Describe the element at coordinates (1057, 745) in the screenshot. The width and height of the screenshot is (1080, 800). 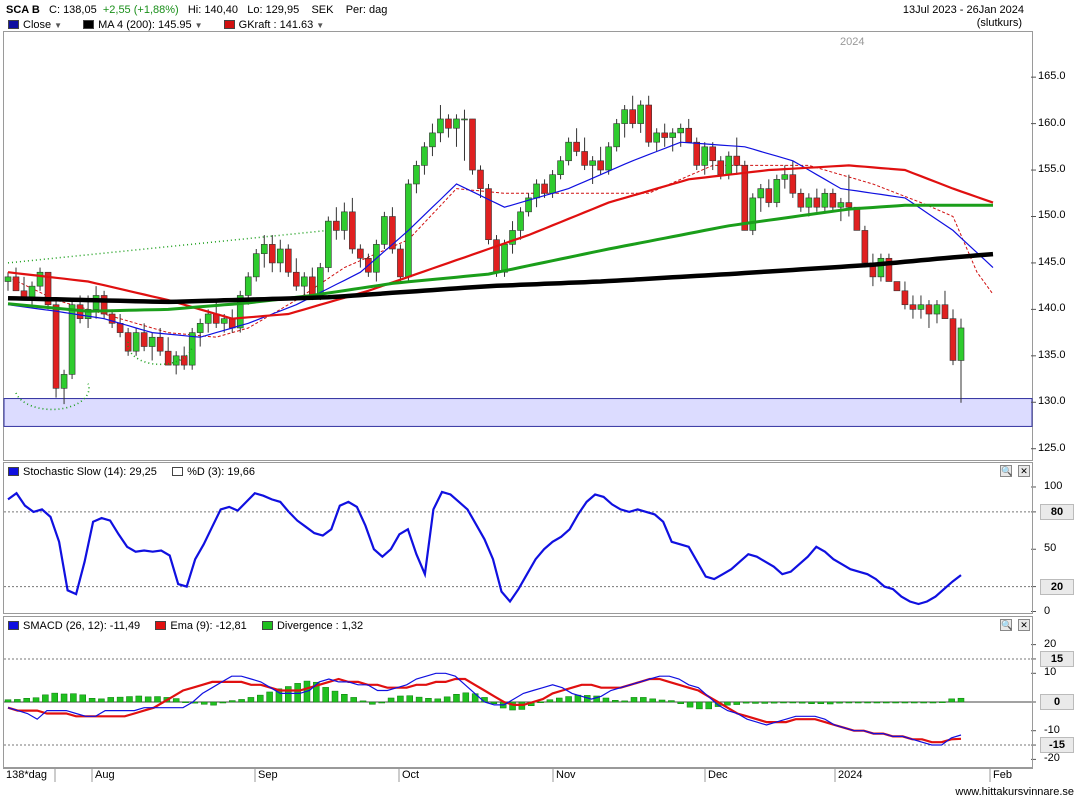
I see `macd-tick-label: -15` at that location.